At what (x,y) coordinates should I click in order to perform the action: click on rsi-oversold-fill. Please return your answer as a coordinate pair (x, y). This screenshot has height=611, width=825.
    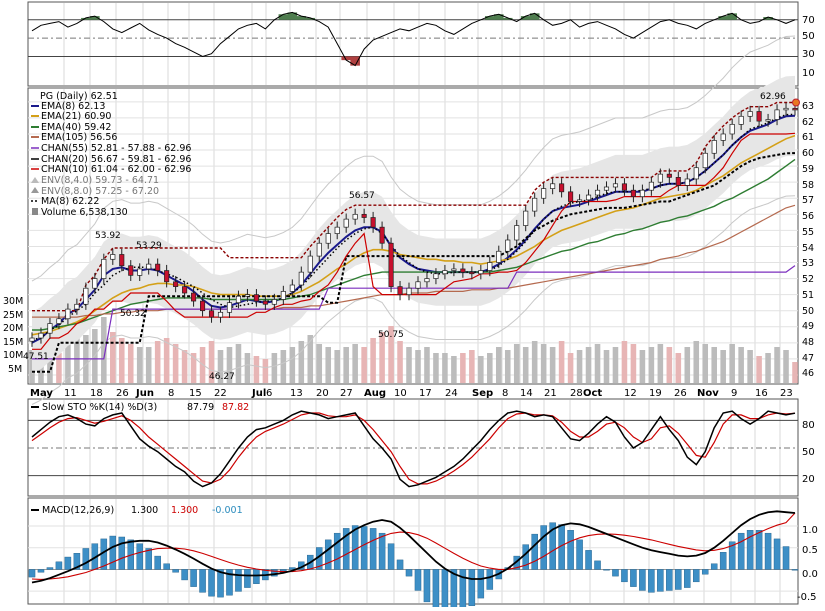
    Looking at the image, I should click on (346, 58).